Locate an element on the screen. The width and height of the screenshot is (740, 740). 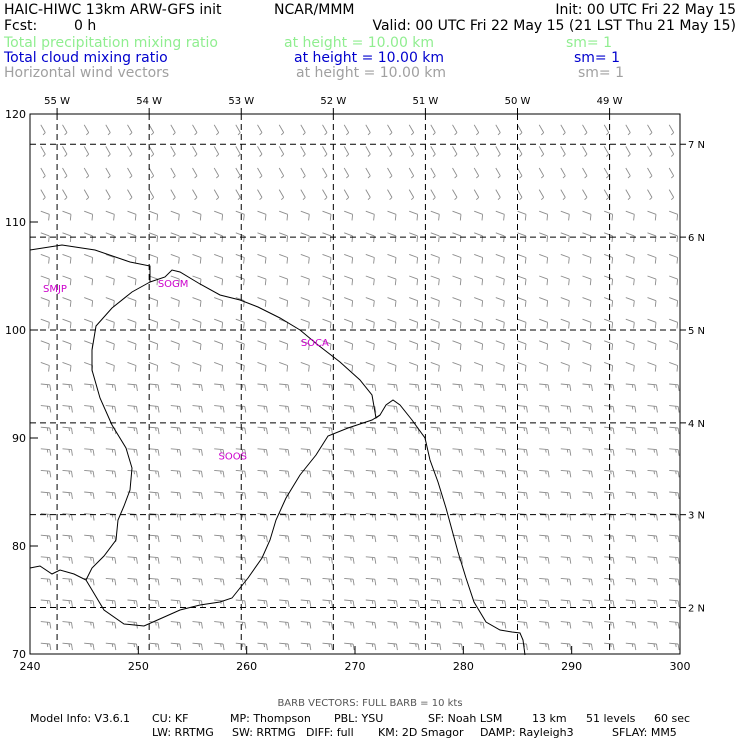
lon-label: 52 W is located at coordinates (333, 101).